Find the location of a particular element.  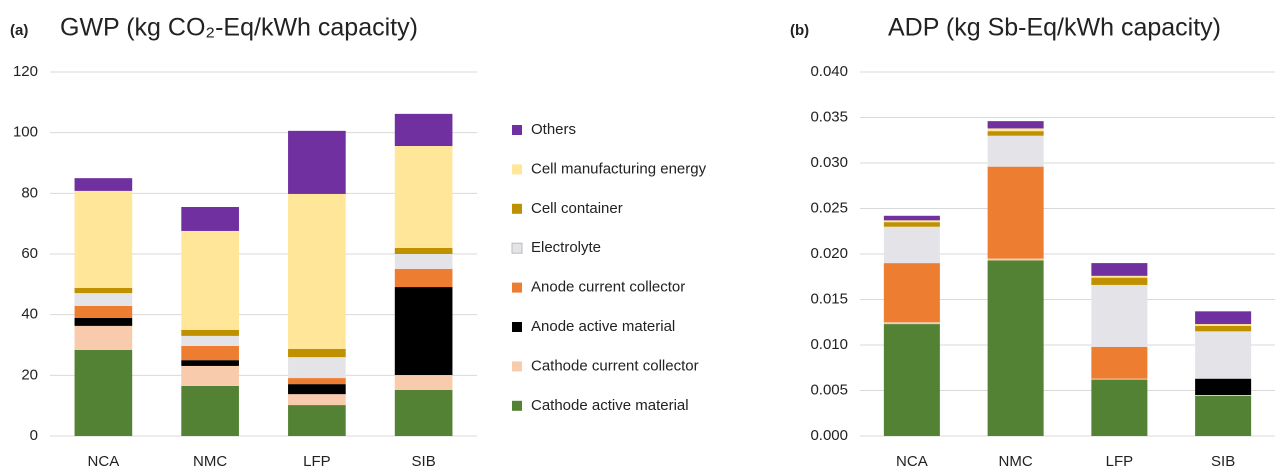

y-tick-label: 0.005 is located at coordinates (829, 389).